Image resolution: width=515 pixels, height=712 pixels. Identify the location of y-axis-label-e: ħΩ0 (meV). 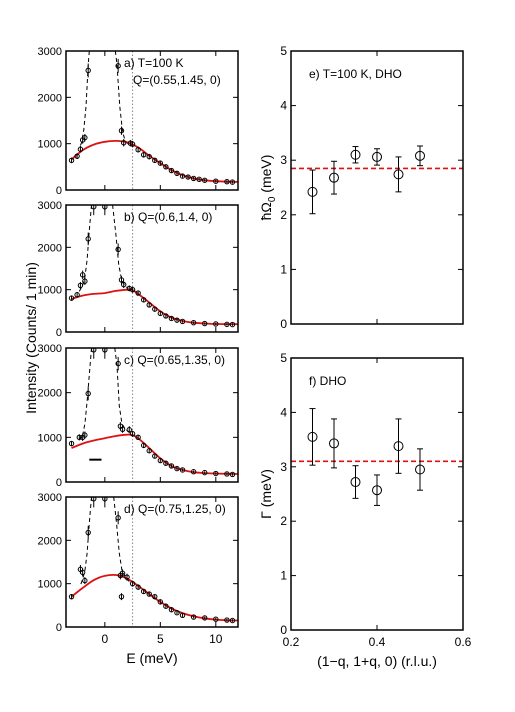
(268, 188).